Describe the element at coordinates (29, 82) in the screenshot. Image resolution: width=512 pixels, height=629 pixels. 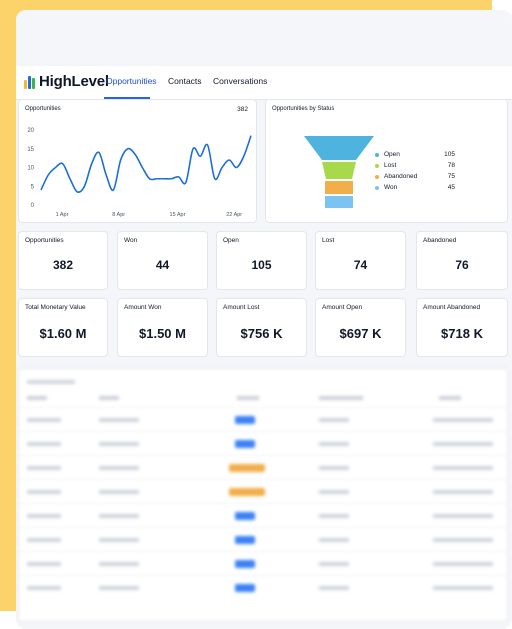
I see `highlevel-logo-icon` at that location.